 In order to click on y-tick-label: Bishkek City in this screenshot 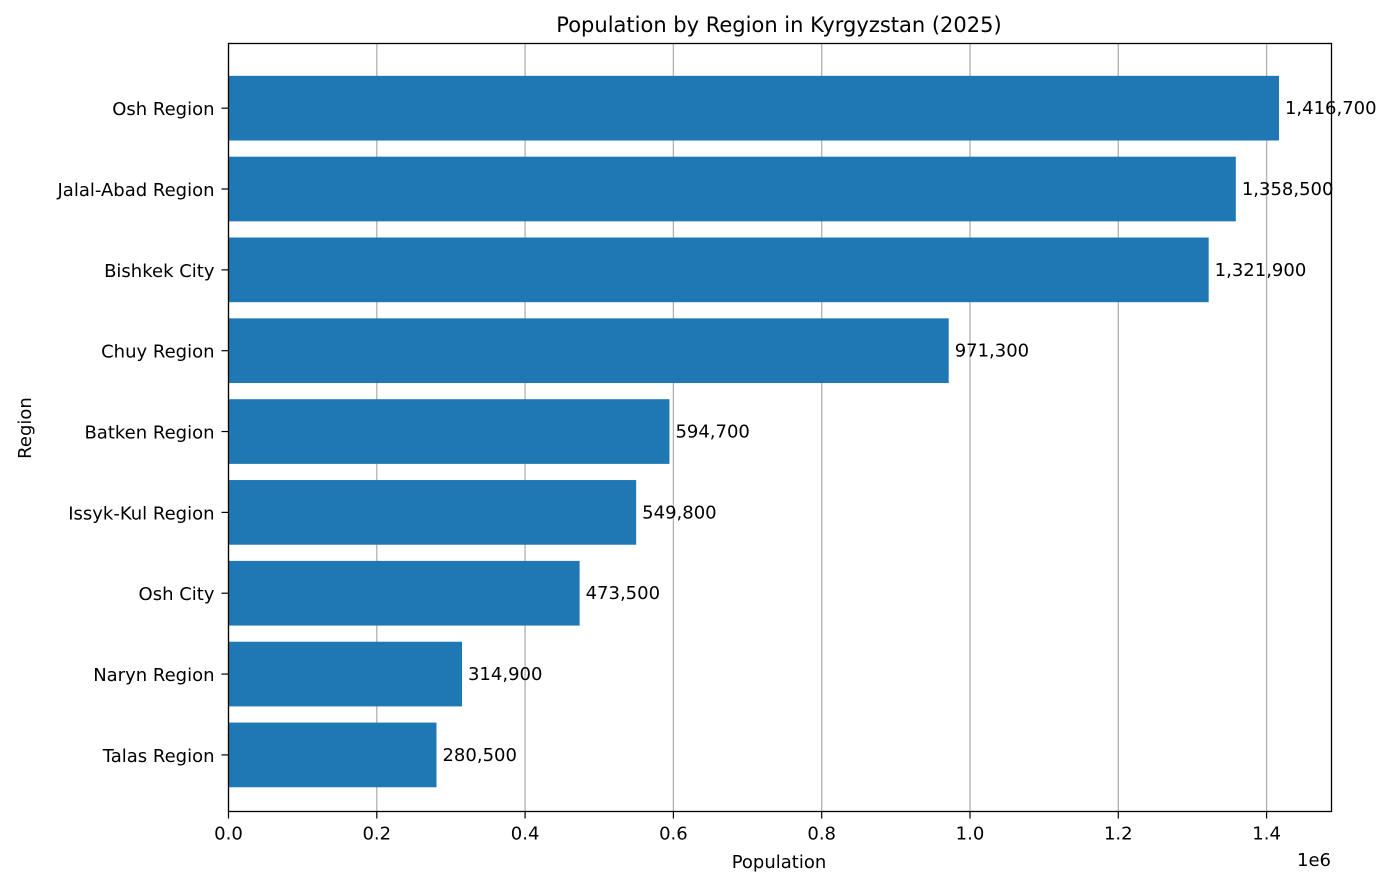, I will do `click(159, 271)`.